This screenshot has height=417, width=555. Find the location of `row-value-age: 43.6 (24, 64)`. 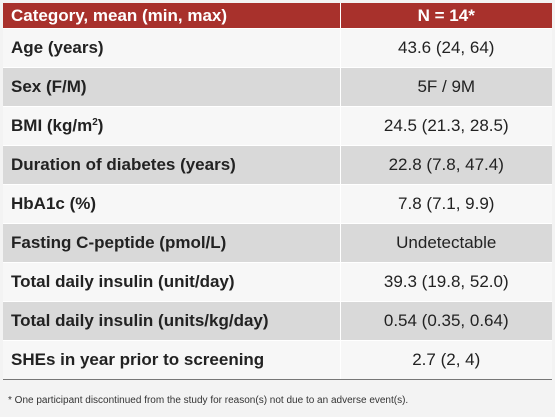

row-value-age: 43.6 (24, 64) is located at coordinates (446, 48).